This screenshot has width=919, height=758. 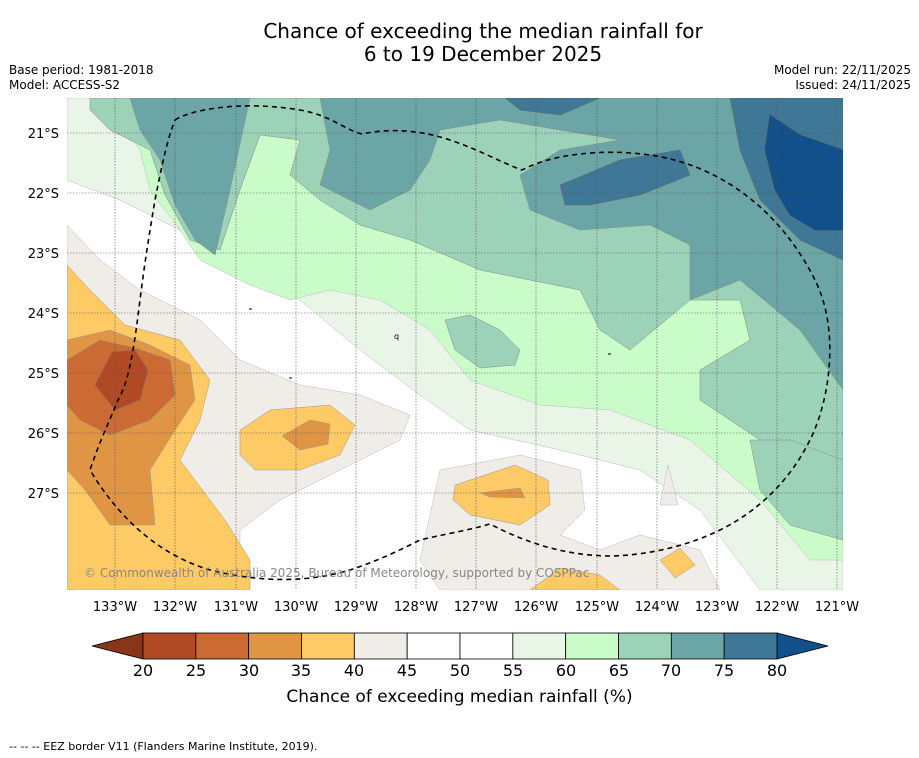 What do you see at coordinates (777, 607) in the screenshot?
I see `lon-label: 122°W` at bounding box center [777, 607].